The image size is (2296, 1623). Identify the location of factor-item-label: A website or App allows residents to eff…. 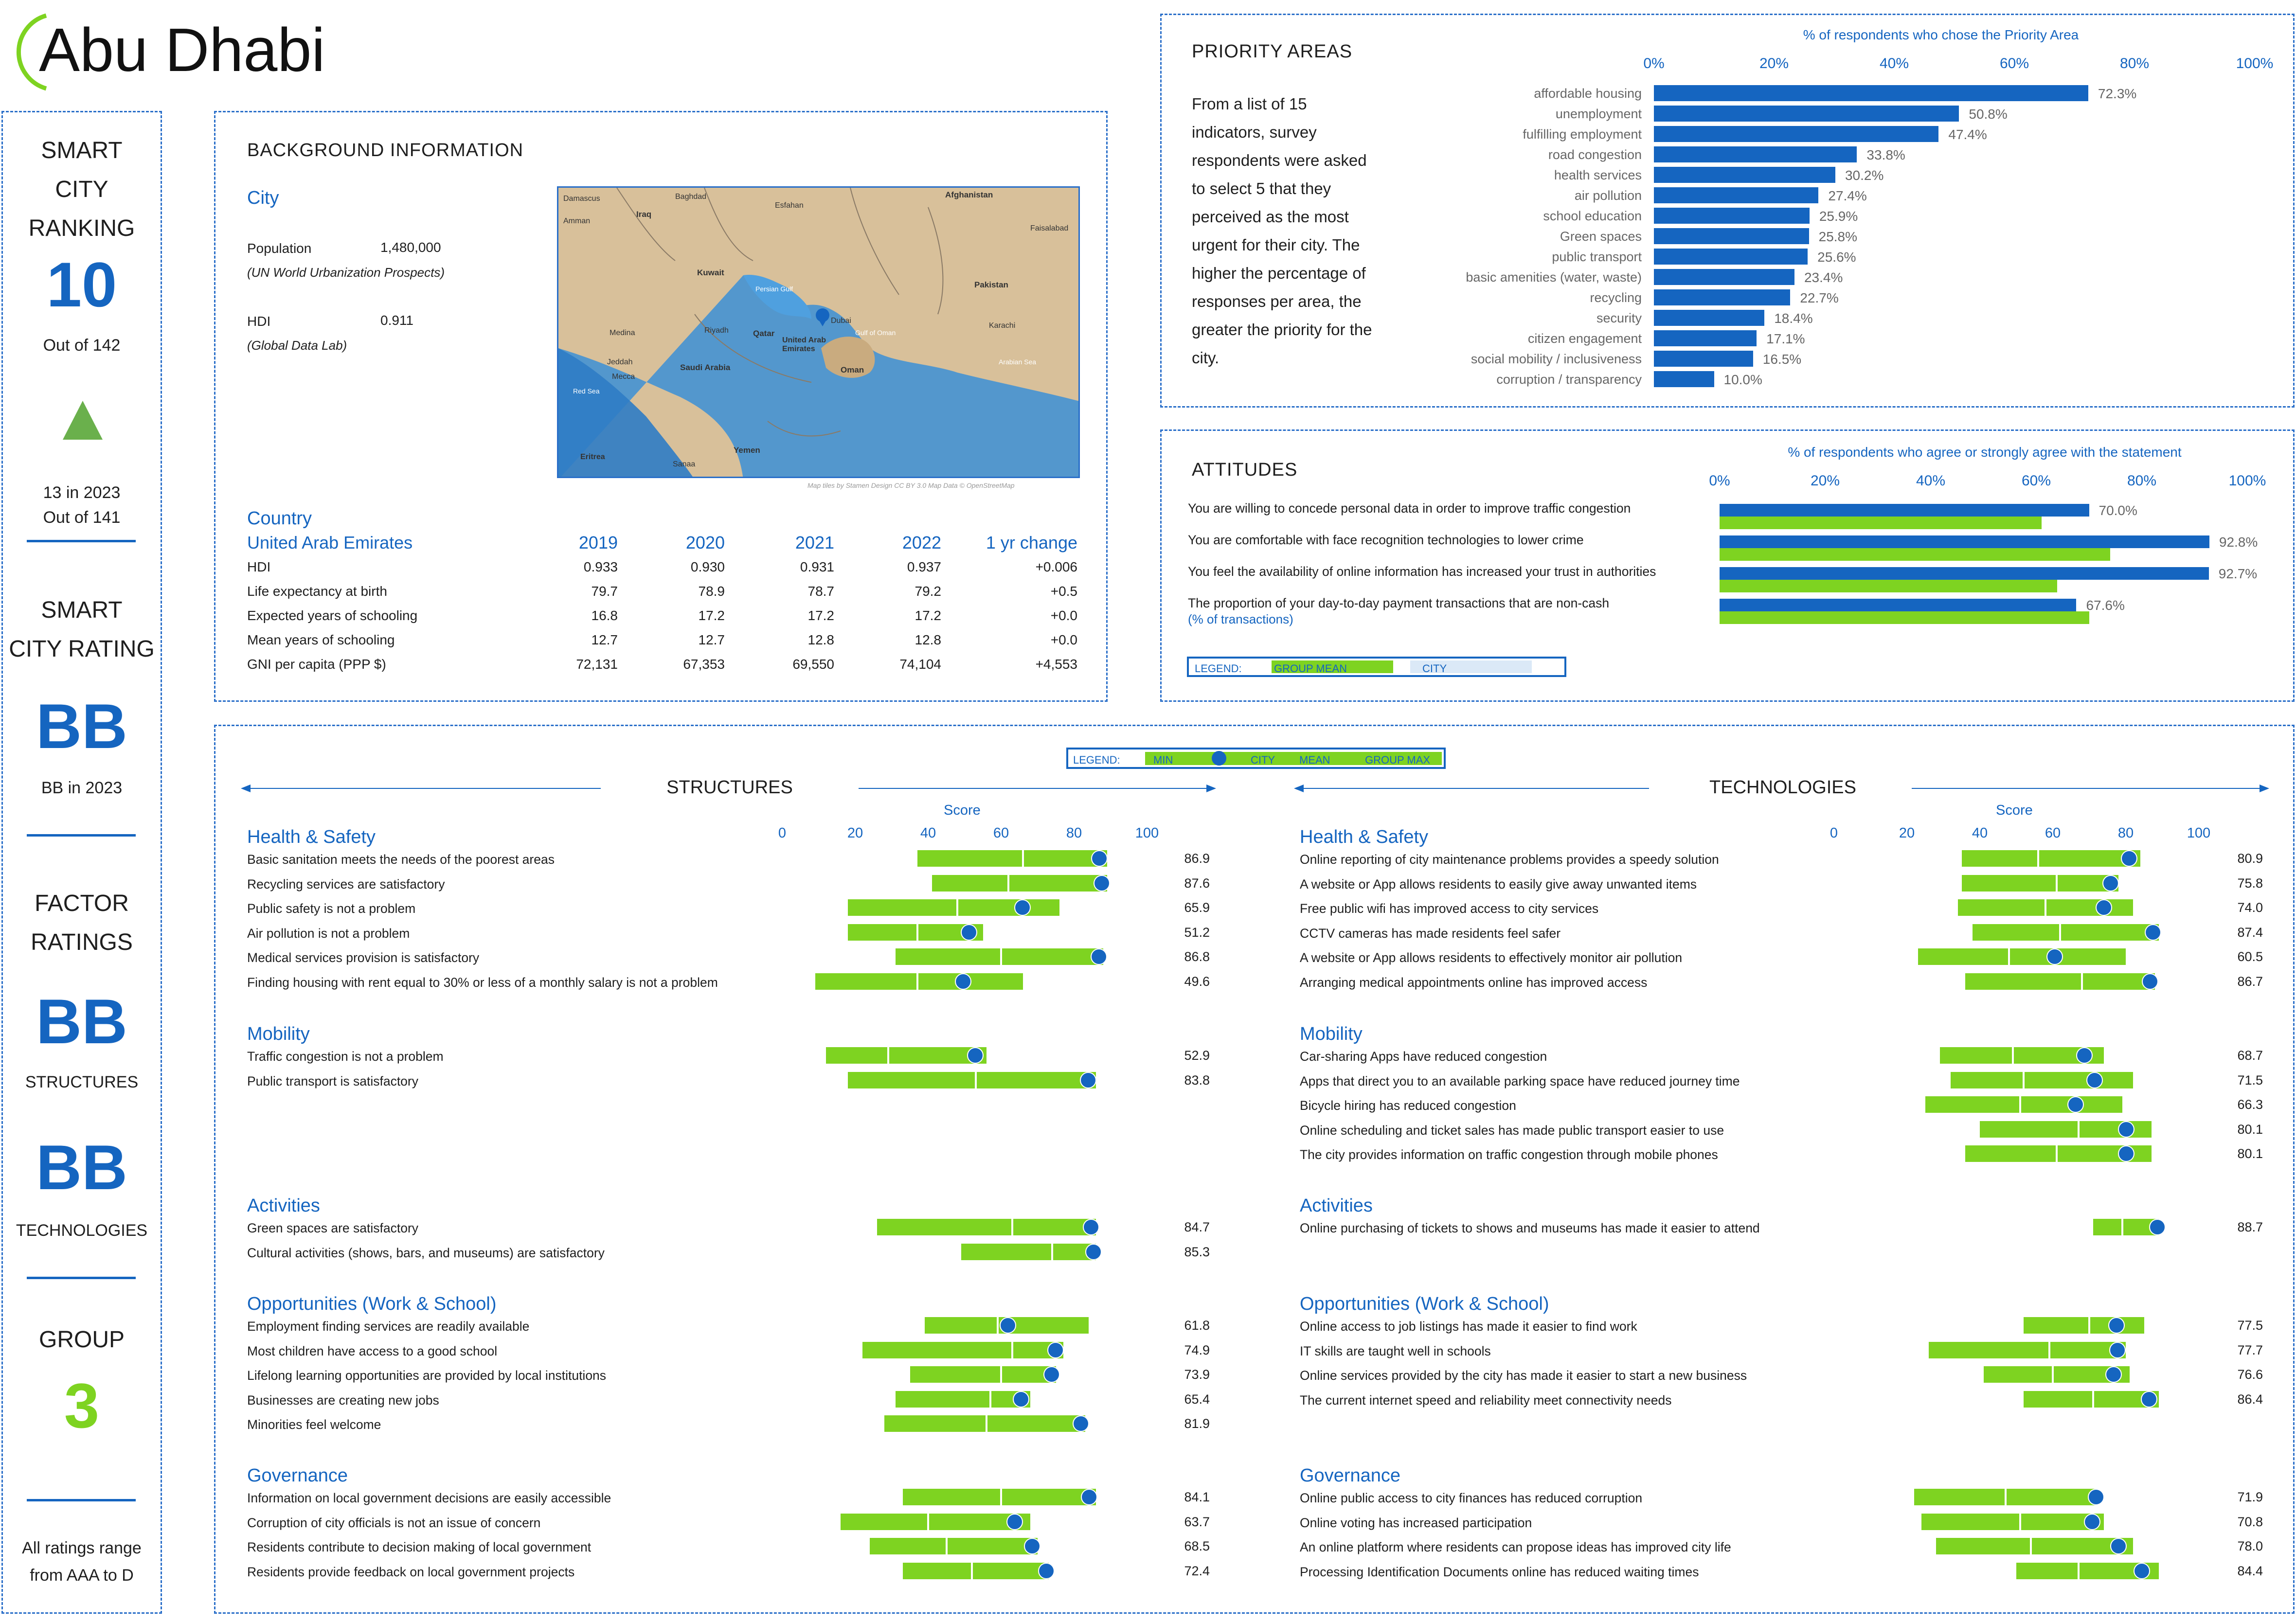
(1491, 957).